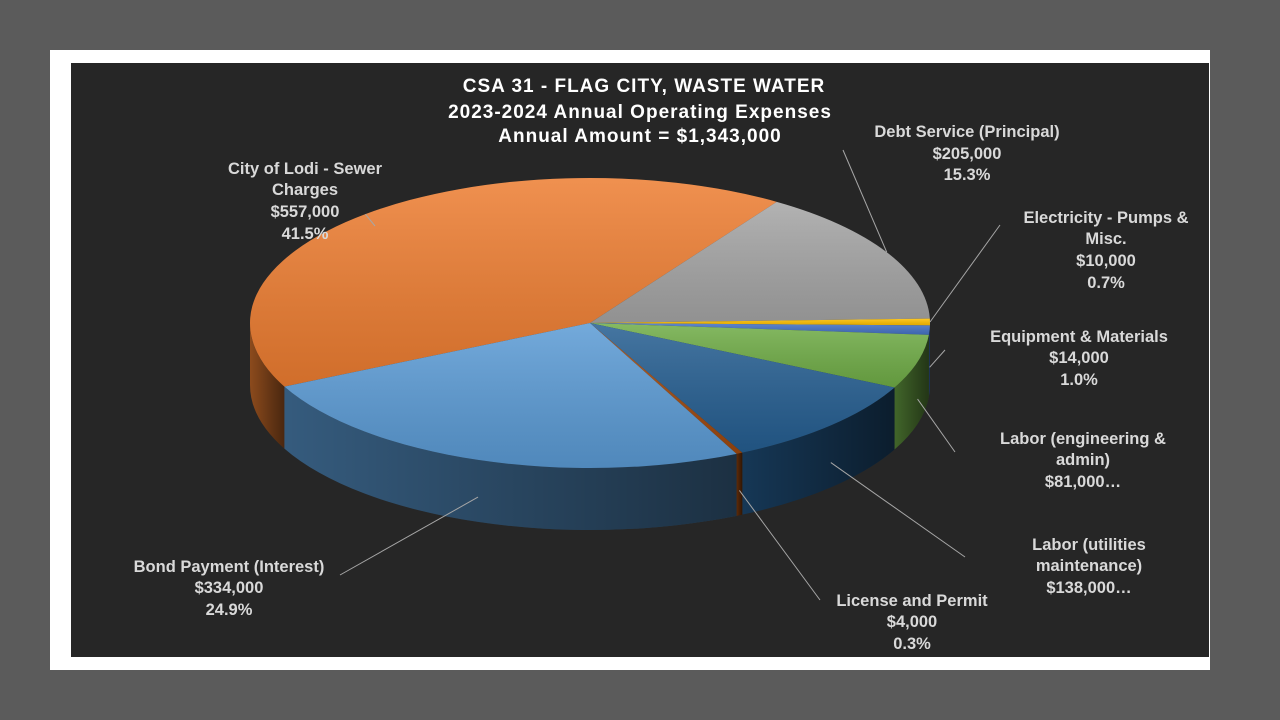  I want to click on leader-line-labor-engineering, so click(936, 425).